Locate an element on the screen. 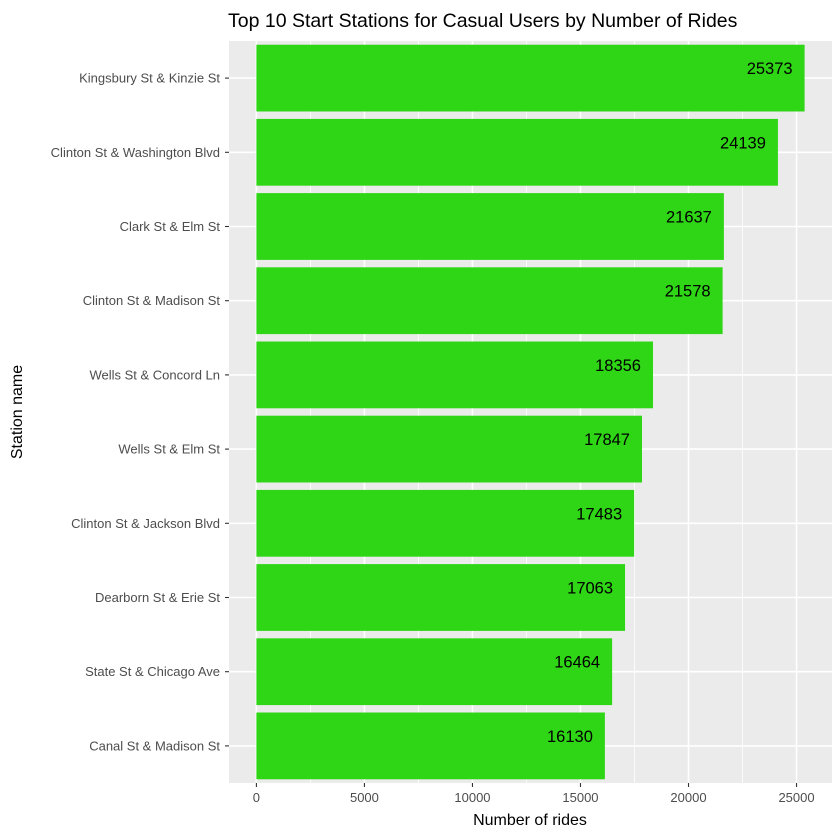  x-axis: 0 5000 10000 15000 20000 25000 is located at coordinates (534, 794).